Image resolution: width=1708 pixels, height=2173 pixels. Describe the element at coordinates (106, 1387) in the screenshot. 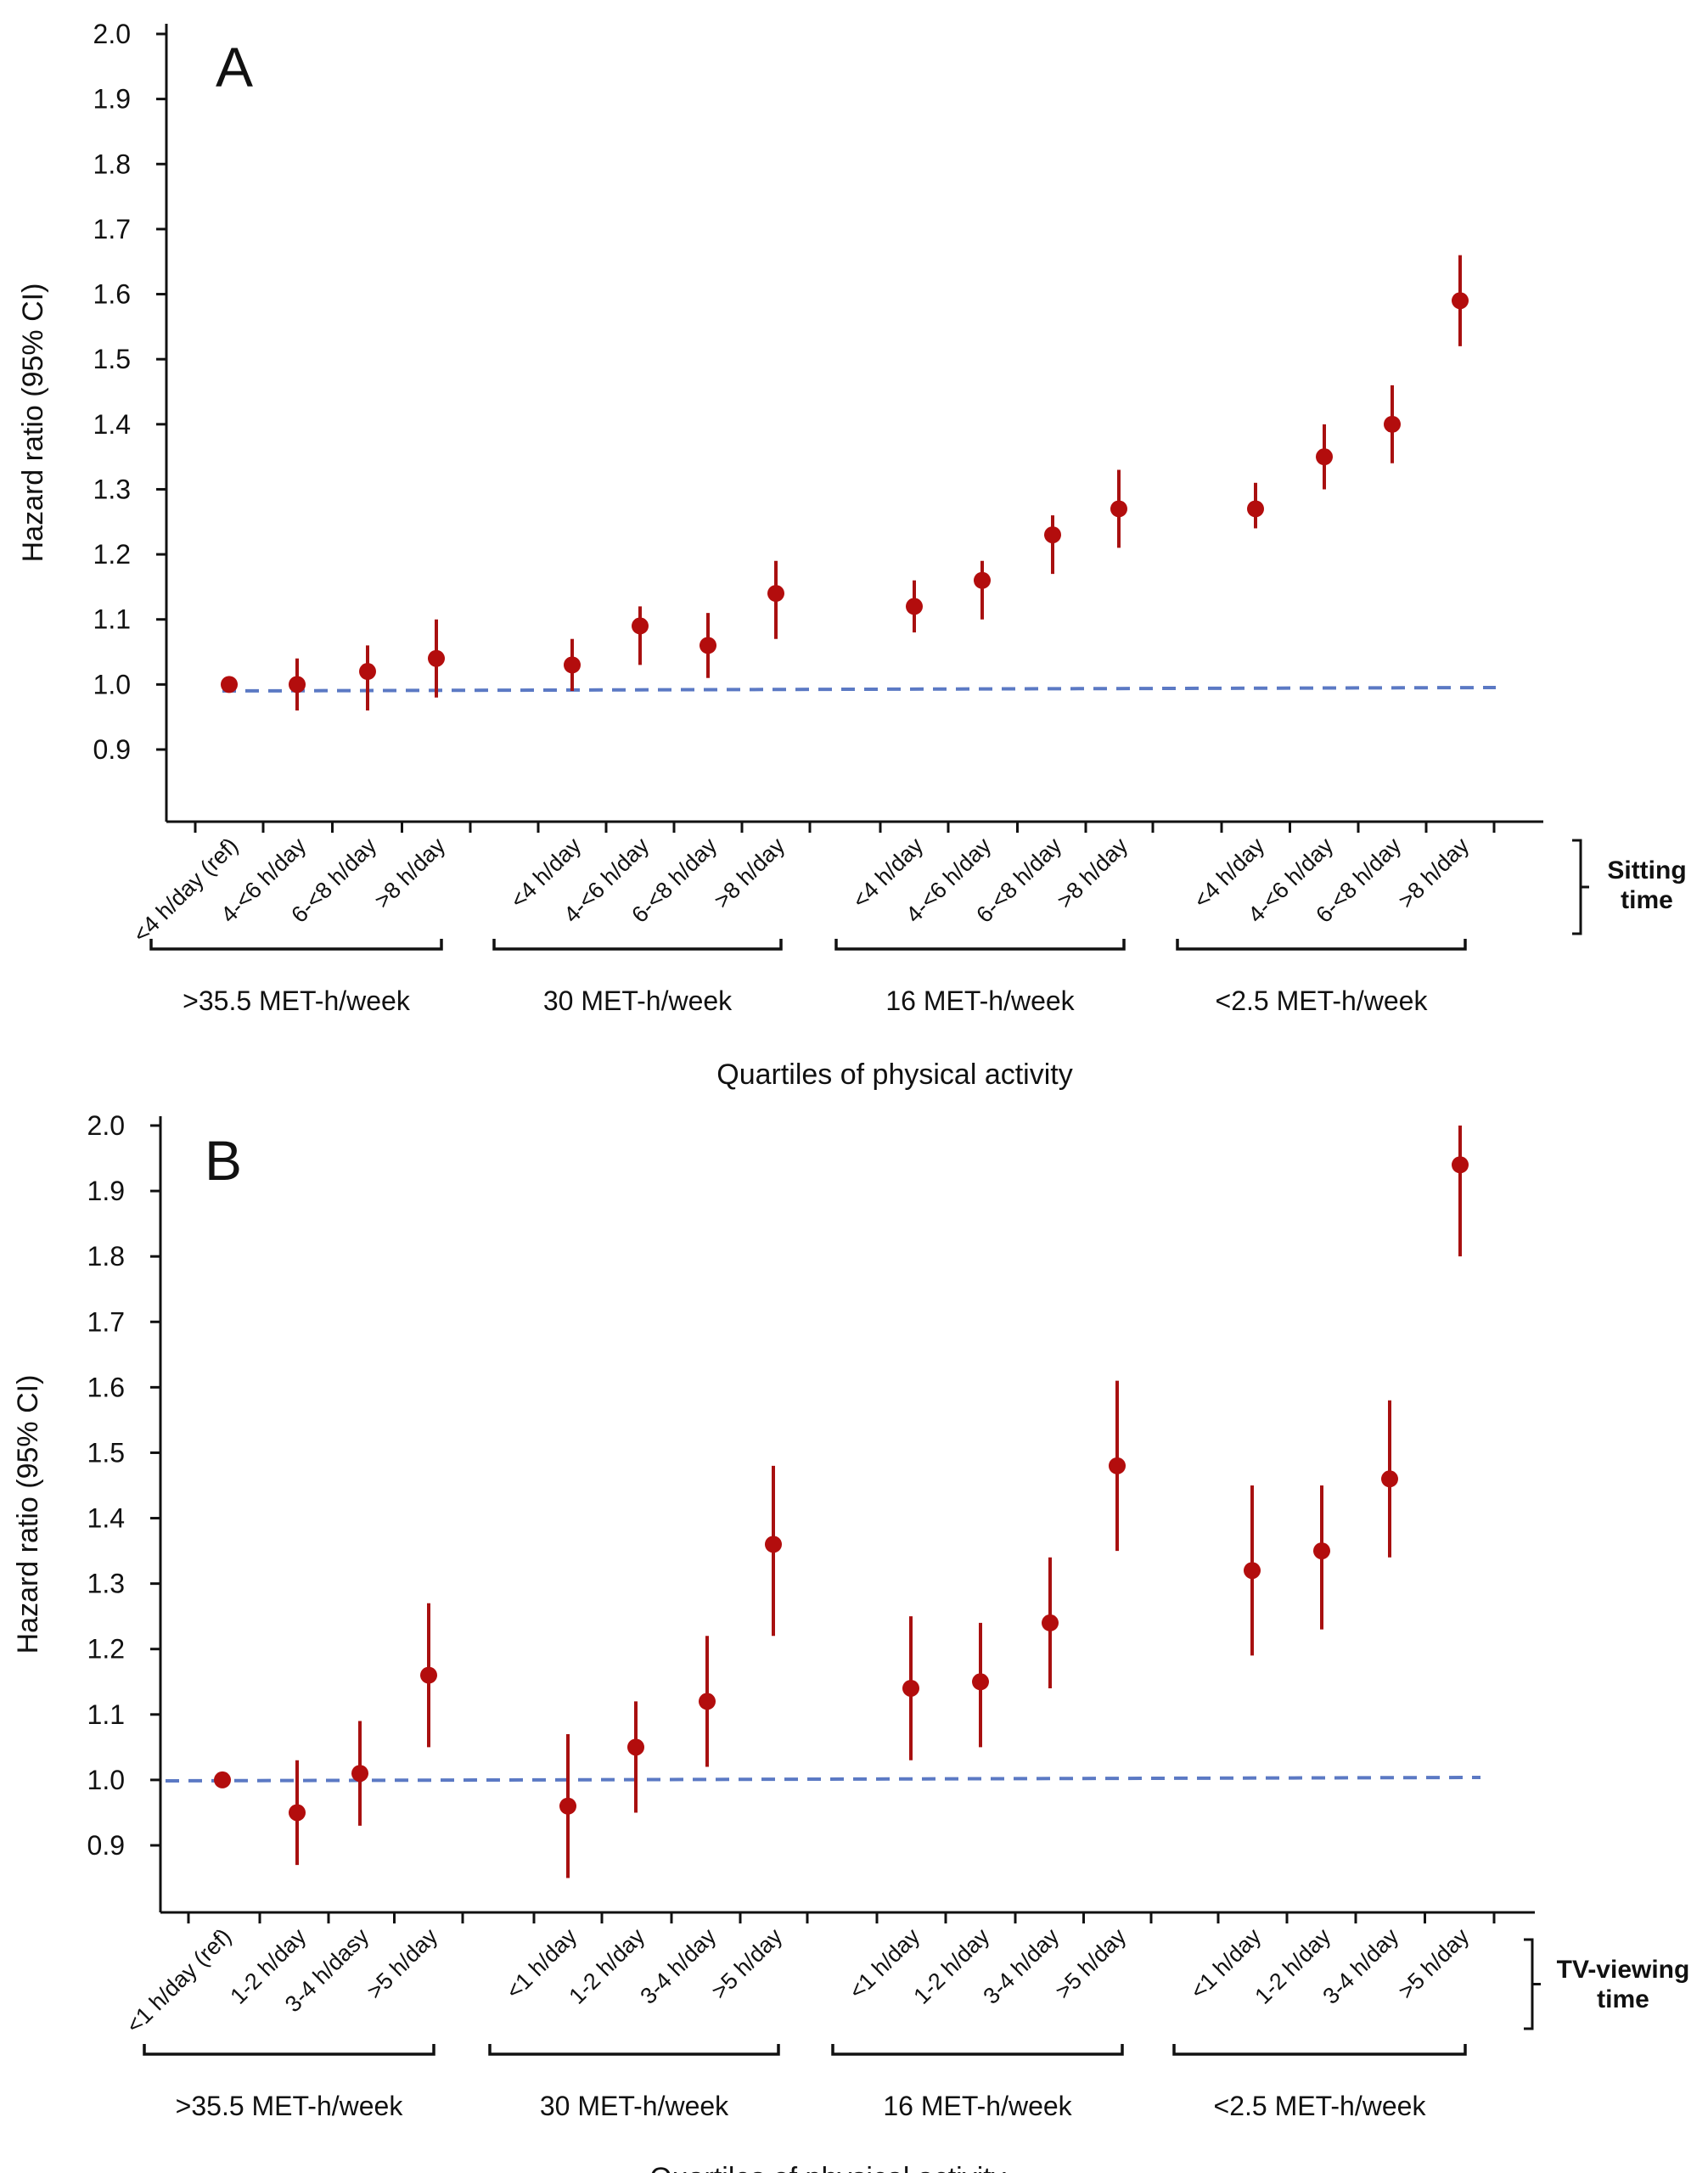

I see `panel-b-y-tick-label: 1.6` at that location.